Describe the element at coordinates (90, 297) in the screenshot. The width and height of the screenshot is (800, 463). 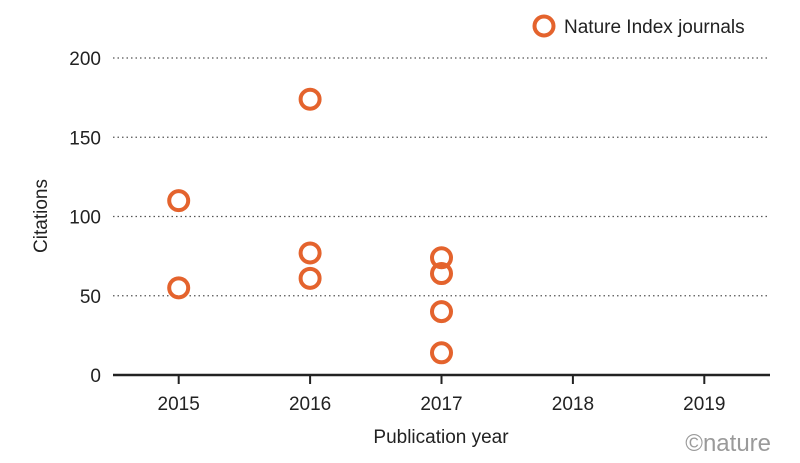
I see `y-tick-label: 50` at that location.